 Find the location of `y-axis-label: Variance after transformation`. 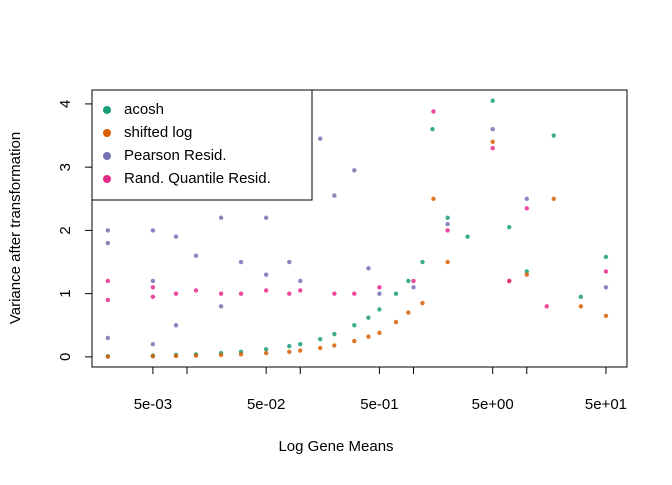

y-axis-label: Variance after transformation is located at coordinates (15, 228).